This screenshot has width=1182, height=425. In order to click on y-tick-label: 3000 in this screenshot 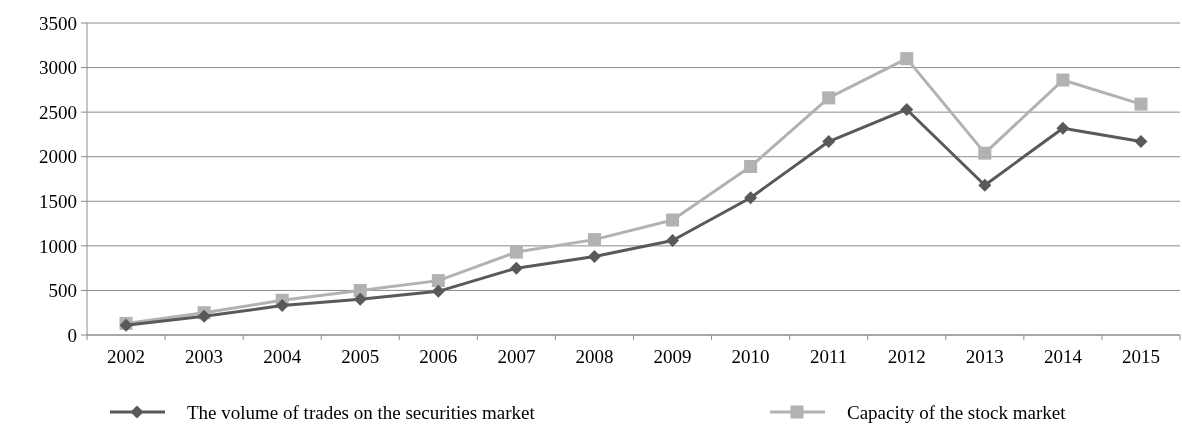, I will do `click(58, 68)`.